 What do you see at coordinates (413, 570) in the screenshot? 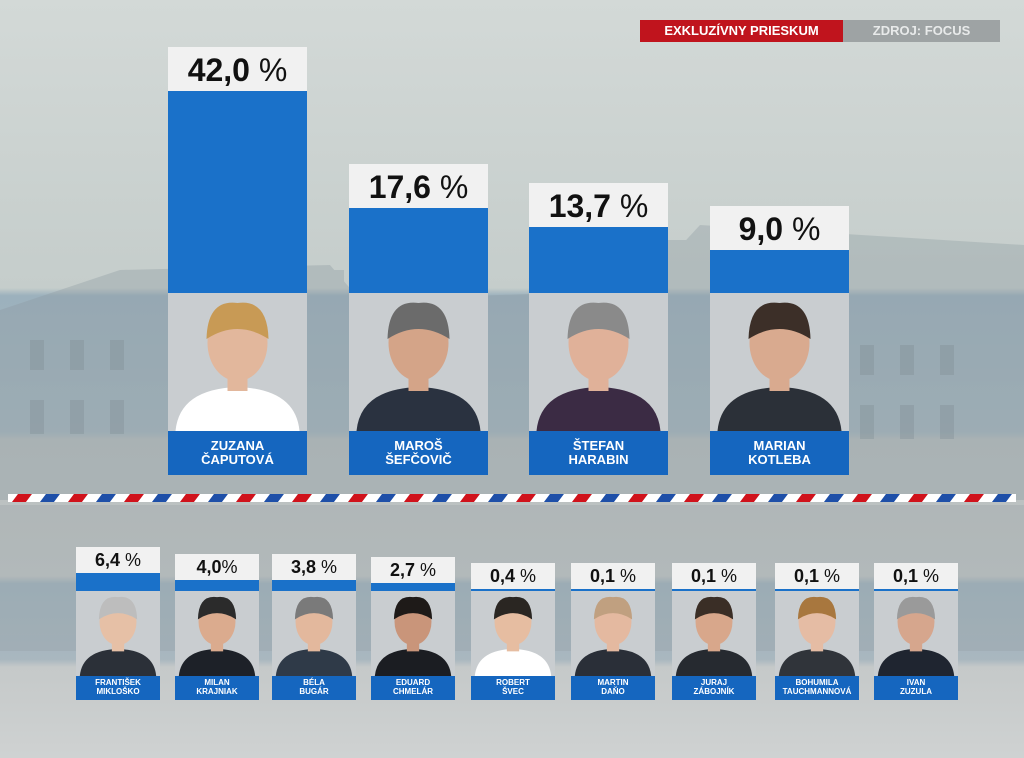
I see `bar-value-label: 2,7 %` at bounding box center [413, 570].